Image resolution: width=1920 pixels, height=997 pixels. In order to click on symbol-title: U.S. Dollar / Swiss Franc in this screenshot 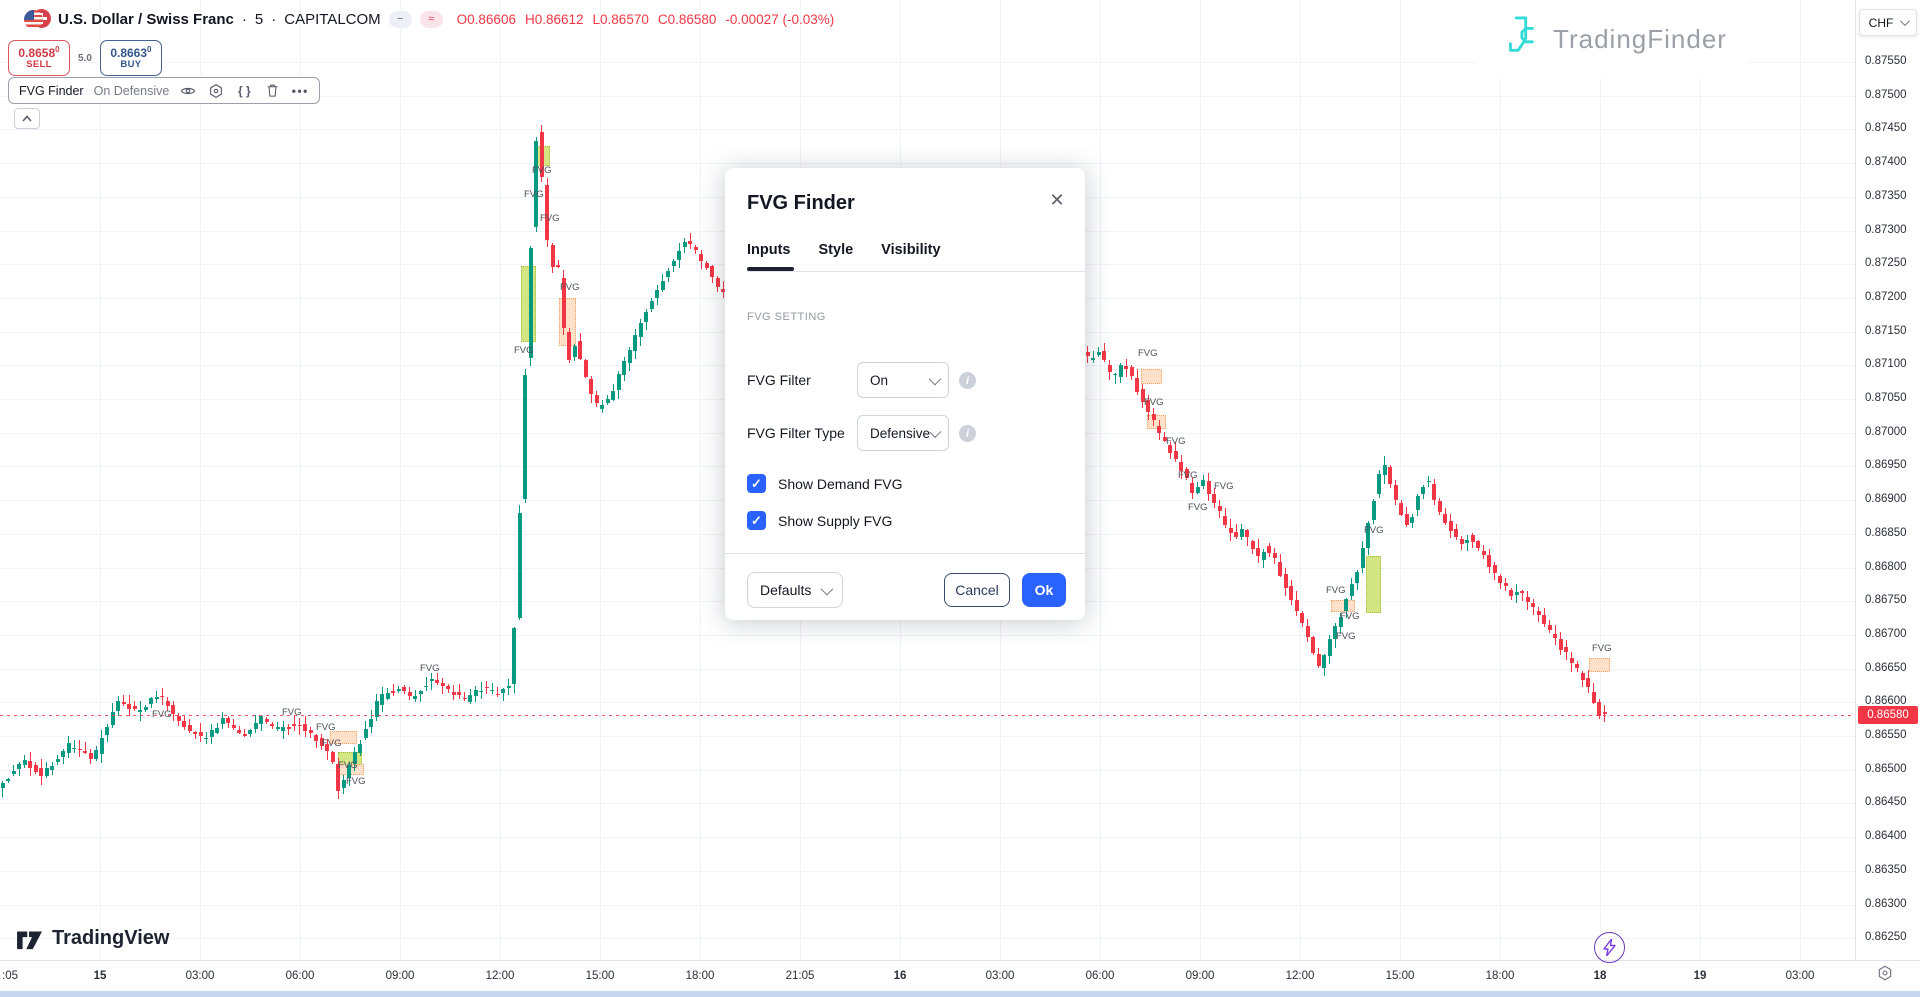, I will do `click(146, 19)`.